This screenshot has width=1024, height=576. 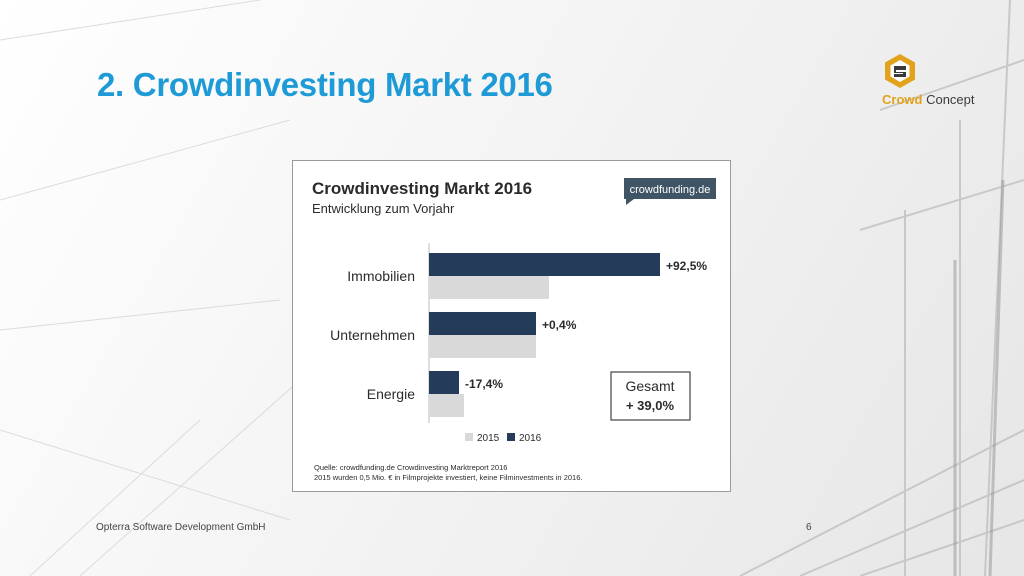 I want to click on bar-2015-unternehmen, so click(x=482, y=346).